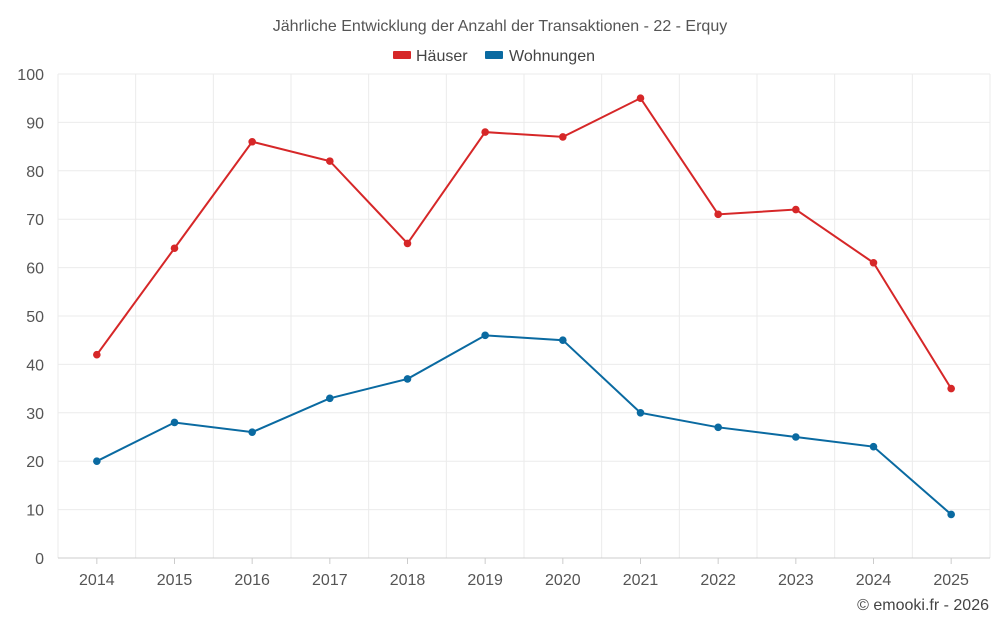 Image resolution: width=1000 pixels, height=625 pixels. Describe the element at coordinates (35, 365) in the screenshot. I see `y-tick-label: 40` at that location.